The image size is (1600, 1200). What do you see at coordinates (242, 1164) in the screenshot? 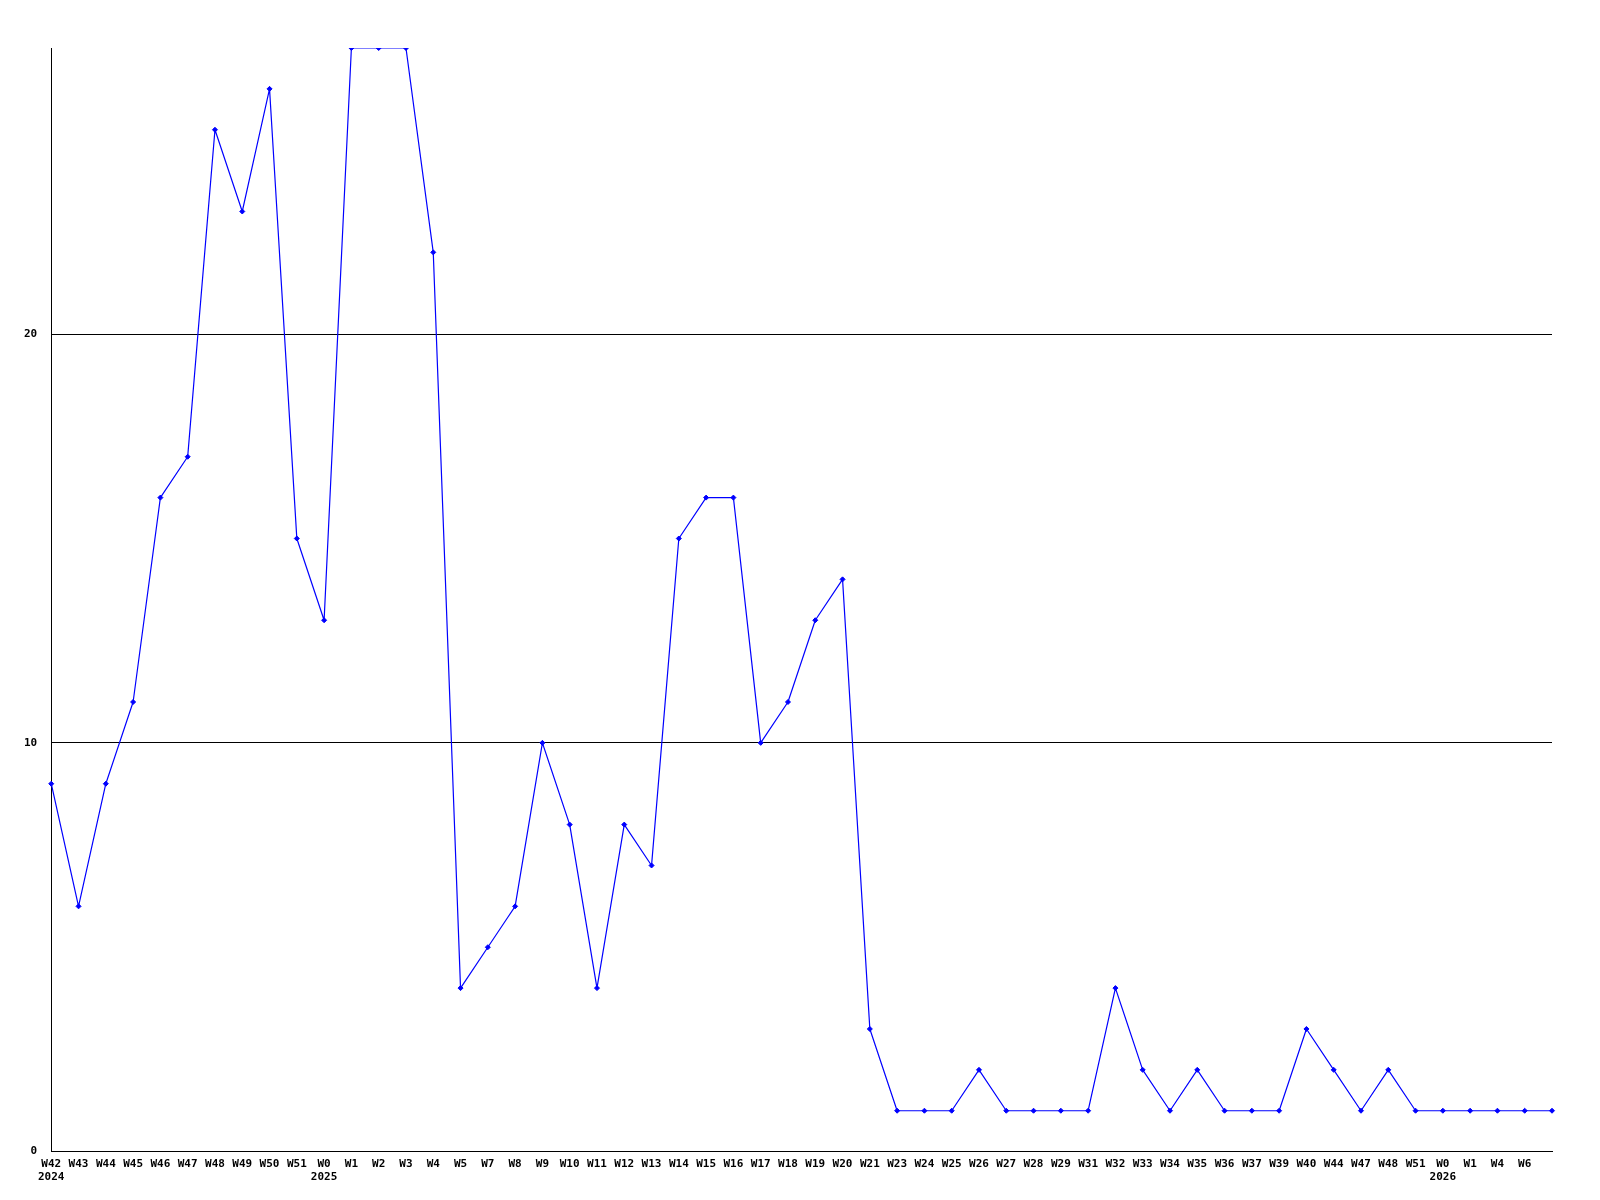
I see `x-tick-label: W49` at bounding box center [242, 1164].